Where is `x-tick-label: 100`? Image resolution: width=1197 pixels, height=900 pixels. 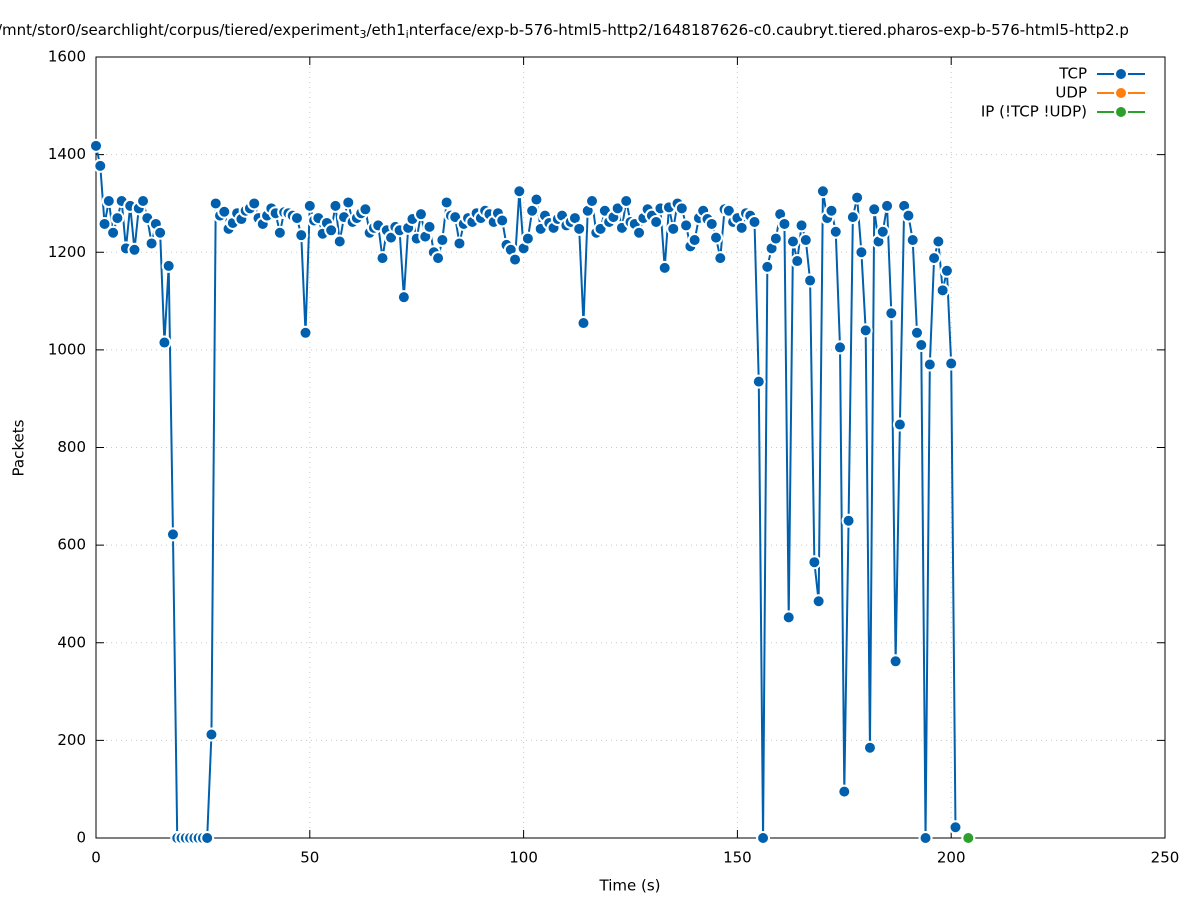
x-tick-label: 100 is located at coordinates (523, 858).